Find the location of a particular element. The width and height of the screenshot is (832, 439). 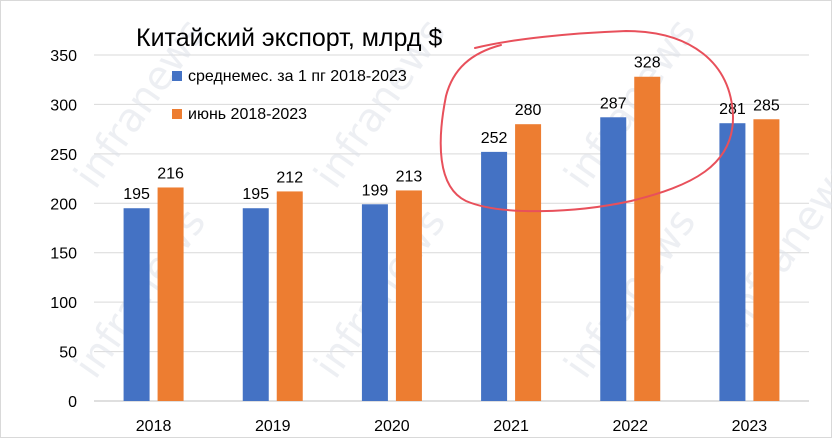

x-tick-label: 2023 is located at coordinates (750, 426).